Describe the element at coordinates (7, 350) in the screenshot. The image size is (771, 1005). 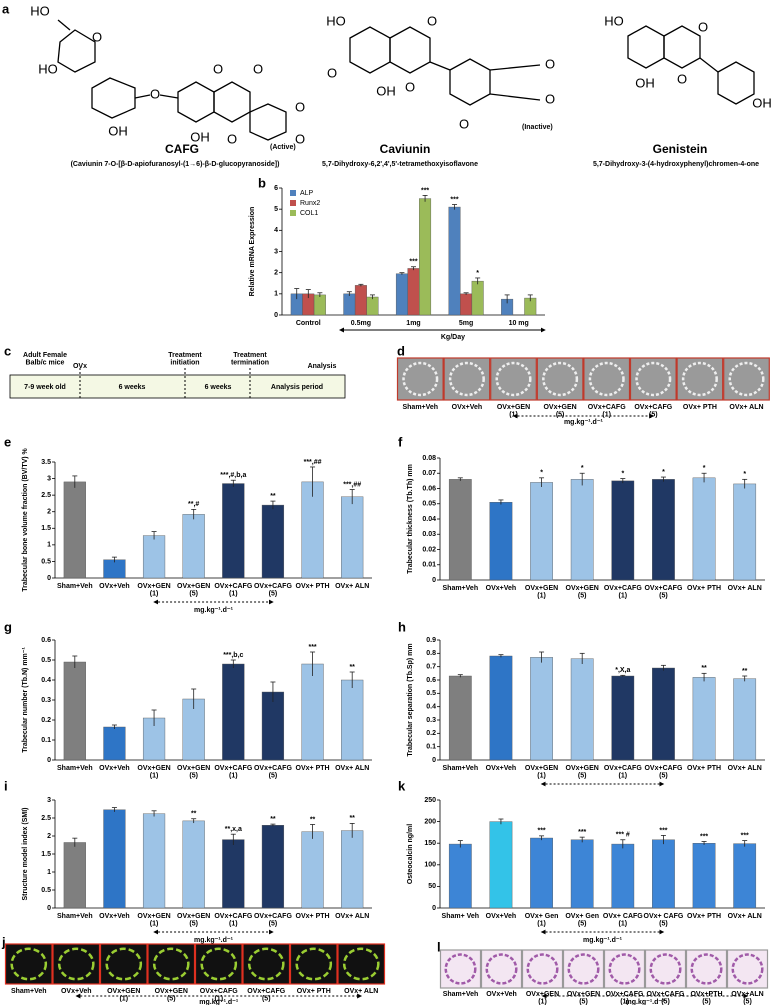
I see `panel-label: c` at that location.